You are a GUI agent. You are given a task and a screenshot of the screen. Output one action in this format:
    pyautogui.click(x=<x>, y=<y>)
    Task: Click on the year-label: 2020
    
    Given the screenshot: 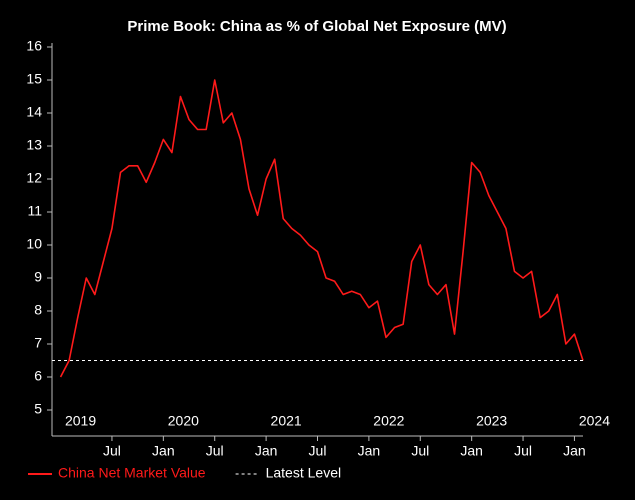 What is the action you would take?
    pyautogui.click(x=183, y=421)
    